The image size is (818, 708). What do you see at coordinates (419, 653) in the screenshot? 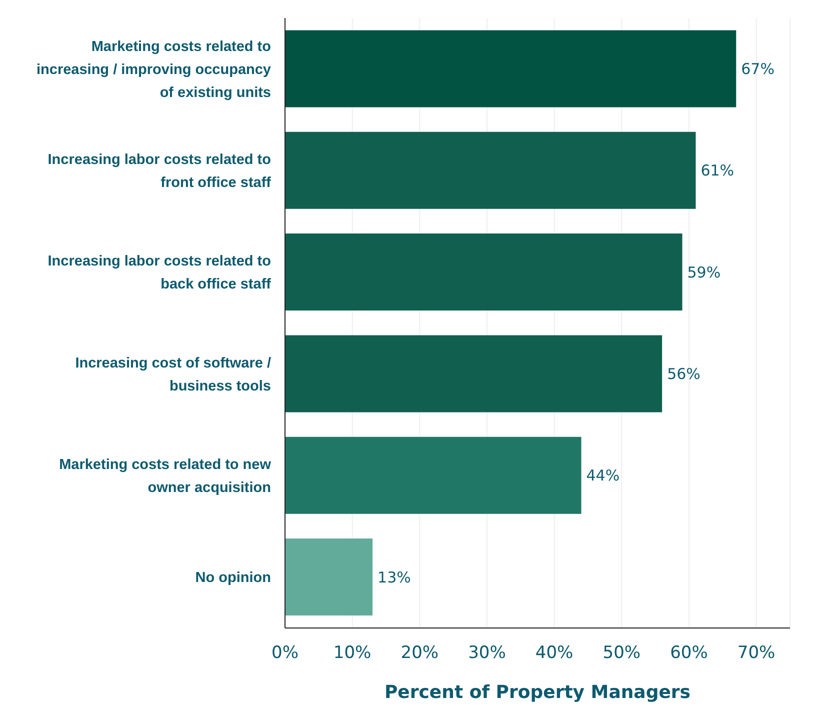
I see `x-tick-label: 20%` at bounding box center [419, 653].